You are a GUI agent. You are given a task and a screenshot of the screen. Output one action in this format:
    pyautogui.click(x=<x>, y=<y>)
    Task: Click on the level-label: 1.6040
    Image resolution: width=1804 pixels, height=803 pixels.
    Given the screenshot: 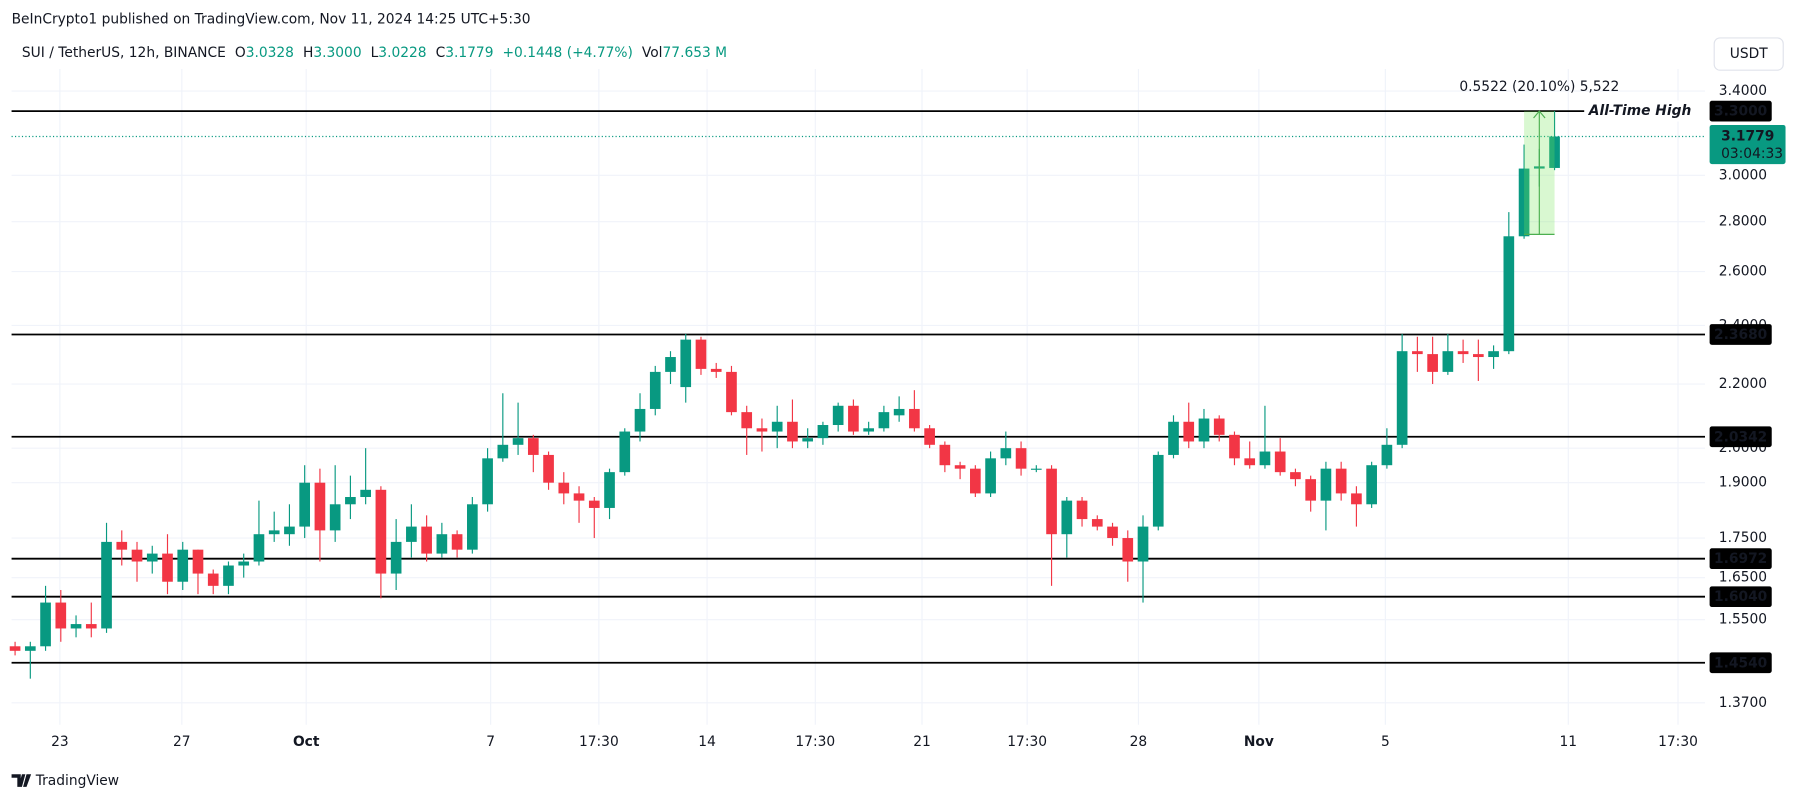 What is the action you would take?
    pyautogui.click(x=1740, y=597)
    